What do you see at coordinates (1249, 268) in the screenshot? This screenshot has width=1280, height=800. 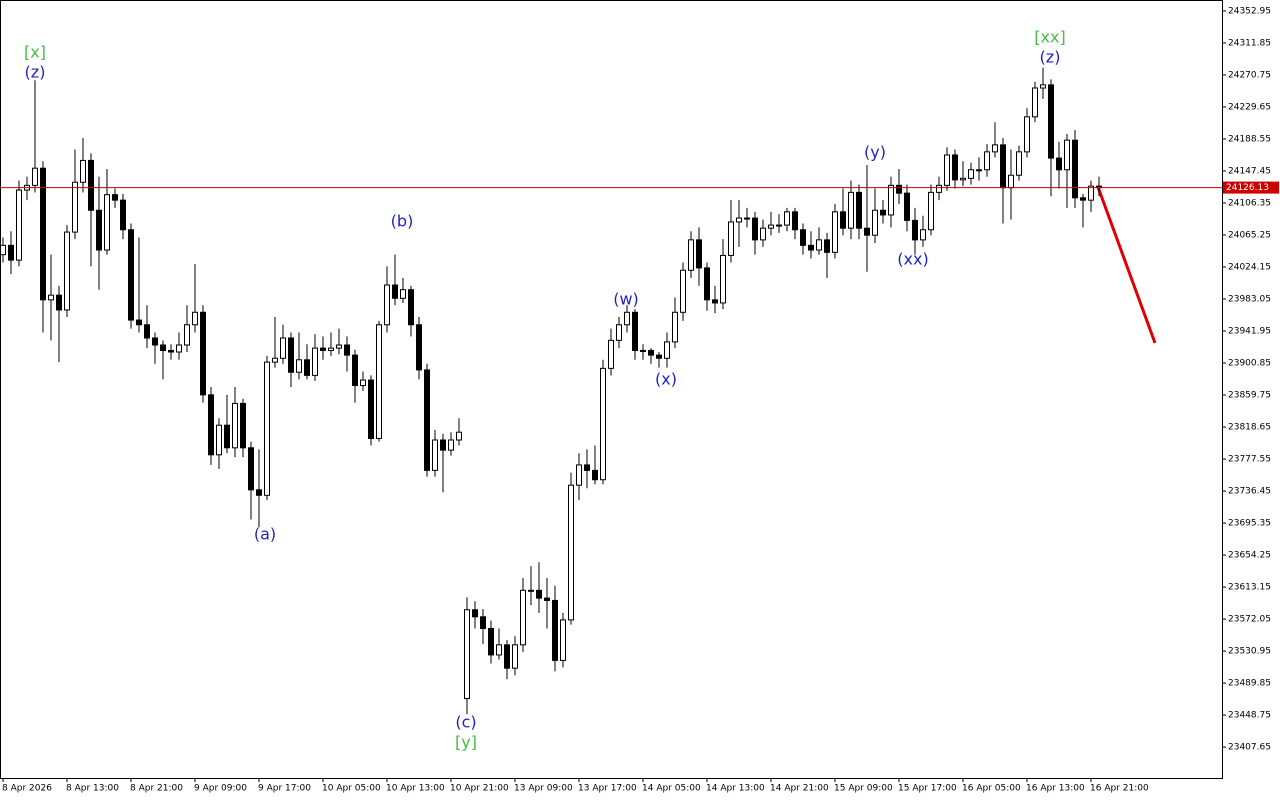 I see `y-tick-label: 24024.15` at bounding box center [1249, 268].